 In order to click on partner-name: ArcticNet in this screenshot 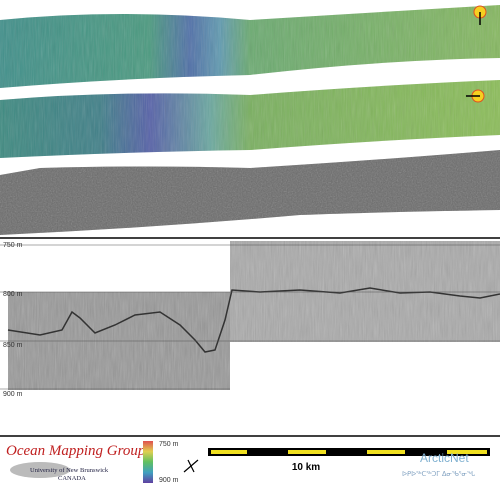, I will do `click(444, 458)`.